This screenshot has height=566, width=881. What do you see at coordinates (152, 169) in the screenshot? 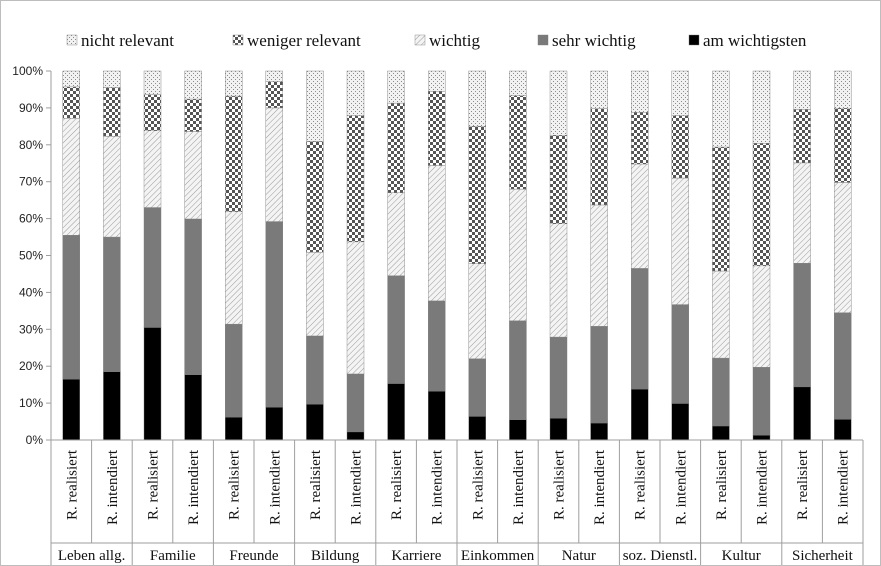
I see `bar-segment-wichtig-familie-r-realisiert` at bounding box center [152, 169].